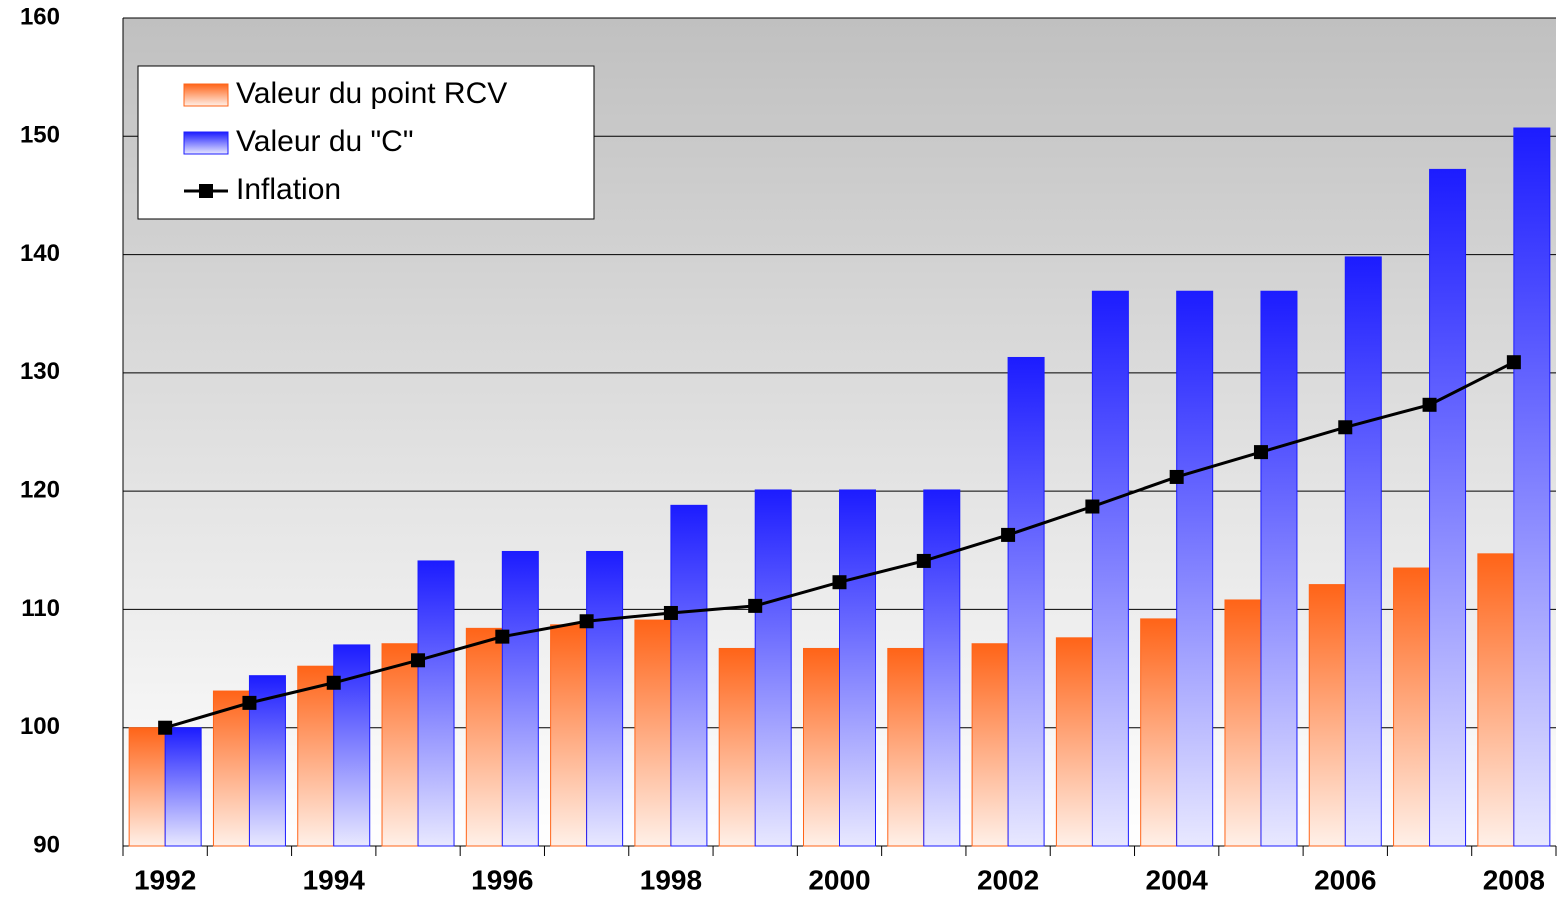 The image size is (1564, 915). I want to click on x-tick-label: 2006, so click(1345, 879).